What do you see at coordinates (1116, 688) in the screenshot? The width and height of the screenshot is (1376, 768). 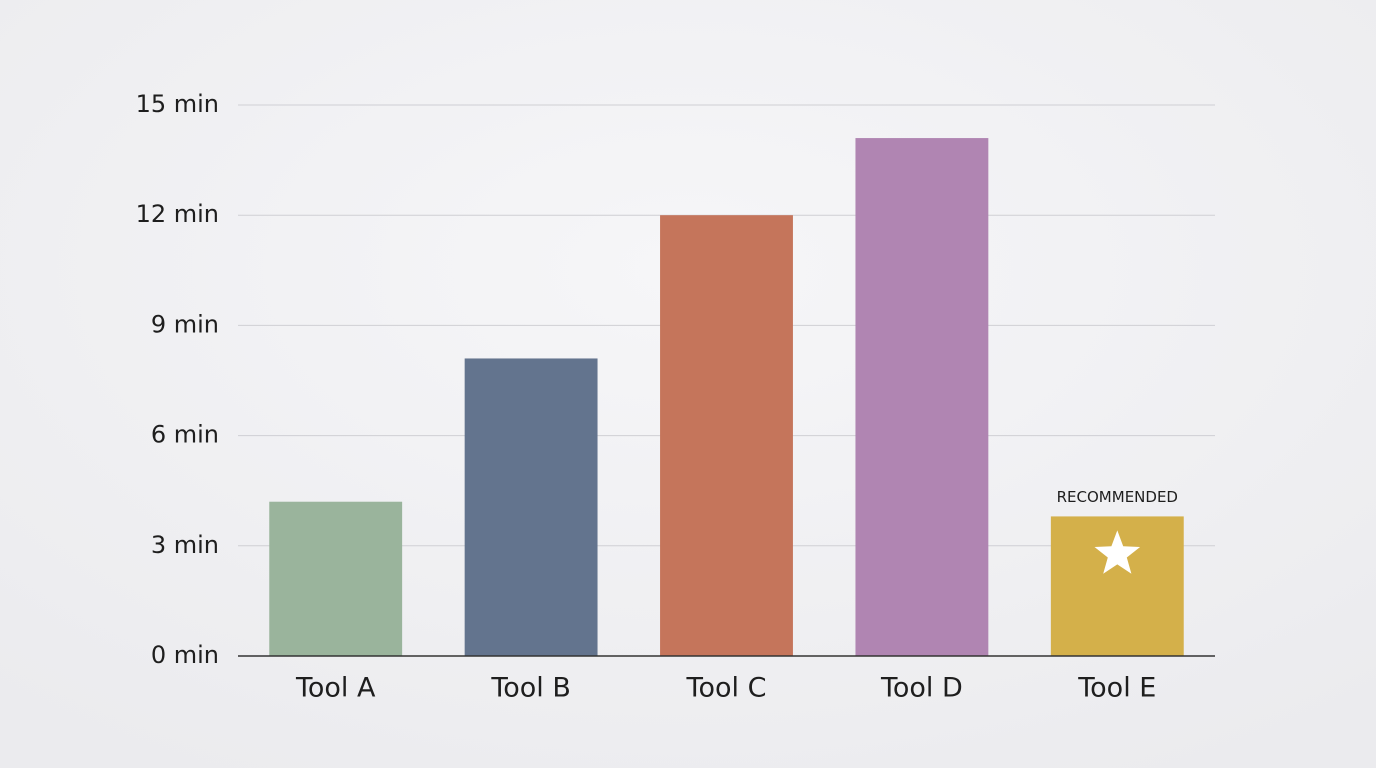 I see `x-tick-label: Tool E` at bounding box center [1116, 688].